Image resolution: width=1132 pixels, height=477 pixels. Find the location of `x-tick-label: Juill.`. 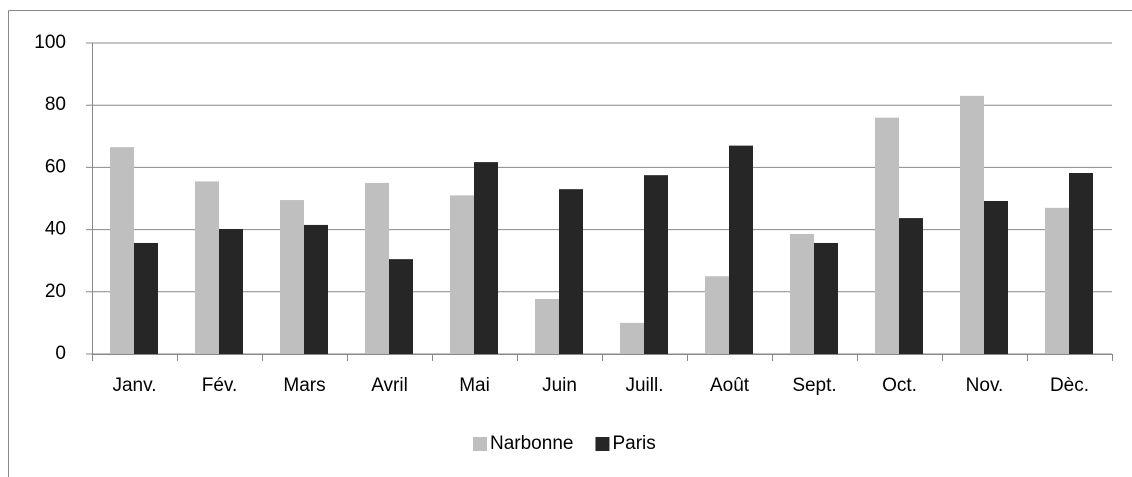

x-tick-label: Juill. is located at coordinates (644, 385).